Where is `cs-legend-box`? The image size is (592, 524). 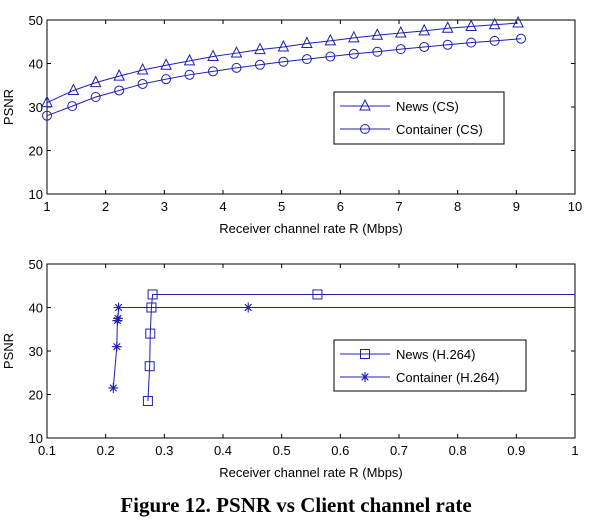 cs-legend-box is located at coordinates (419, 118).